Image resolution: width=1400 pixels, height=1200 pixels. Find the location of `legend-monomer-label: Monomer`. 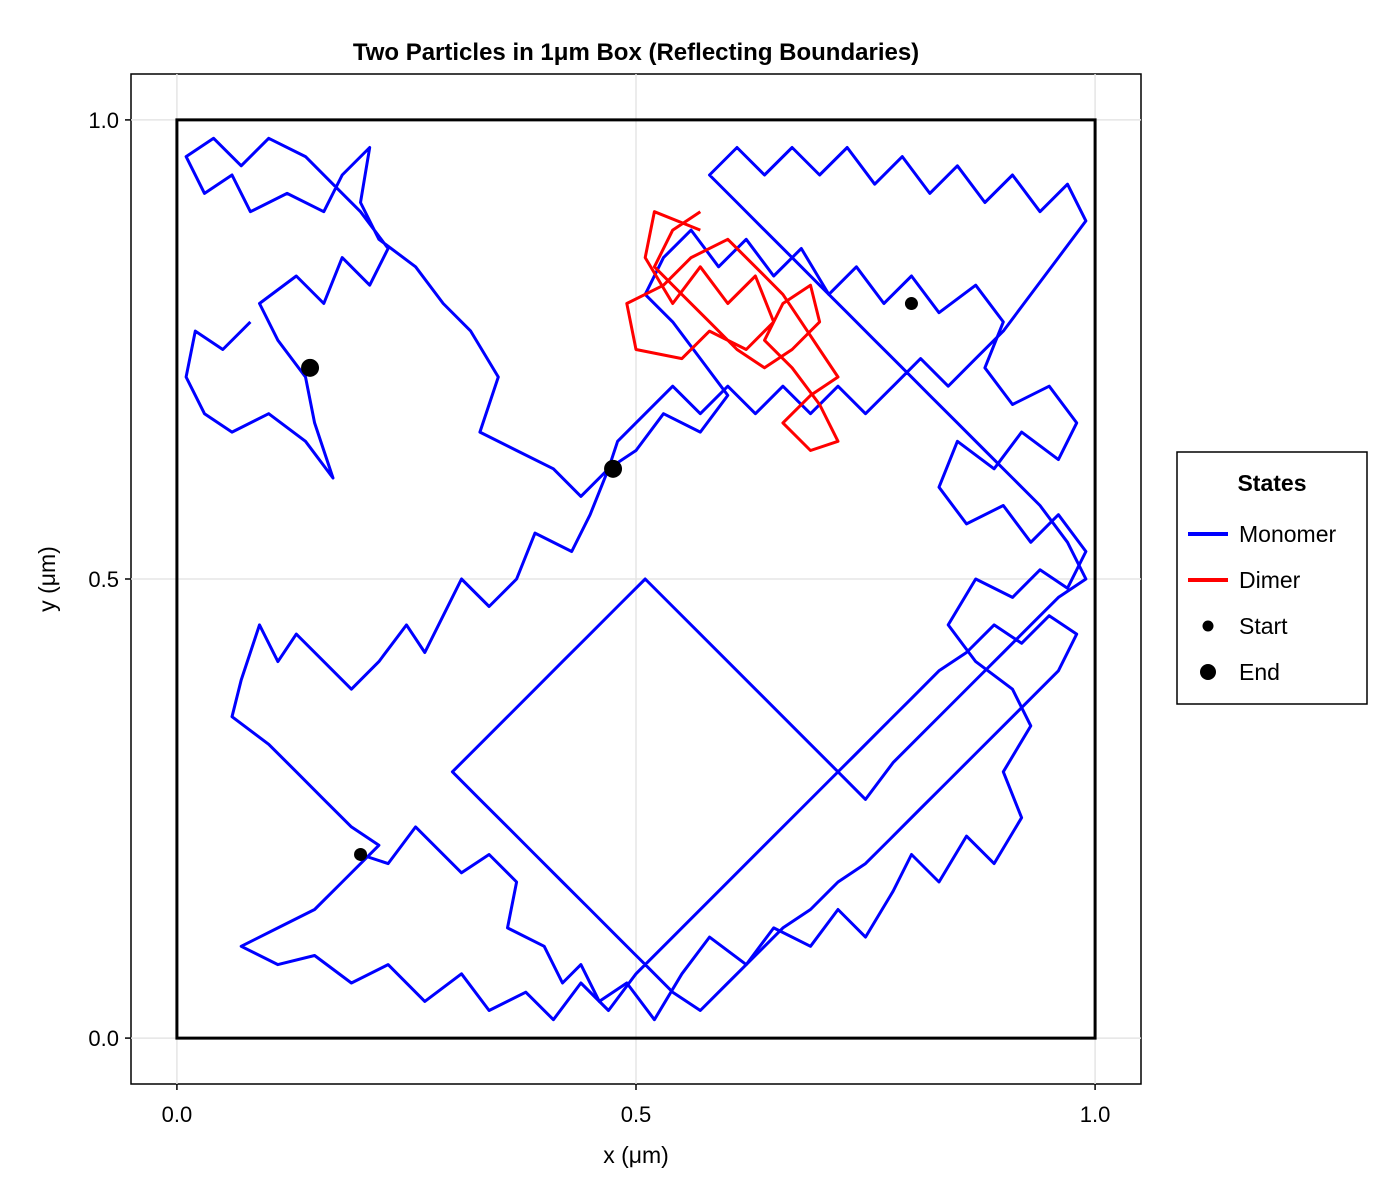

legend-monomer-label: Monomer is located at coordinates (1287, 534).